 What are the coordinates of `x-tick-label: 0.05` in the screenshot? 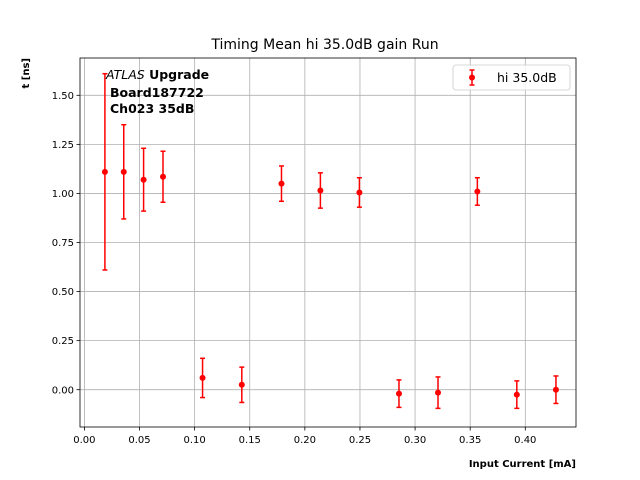 It's located at (139, 440).